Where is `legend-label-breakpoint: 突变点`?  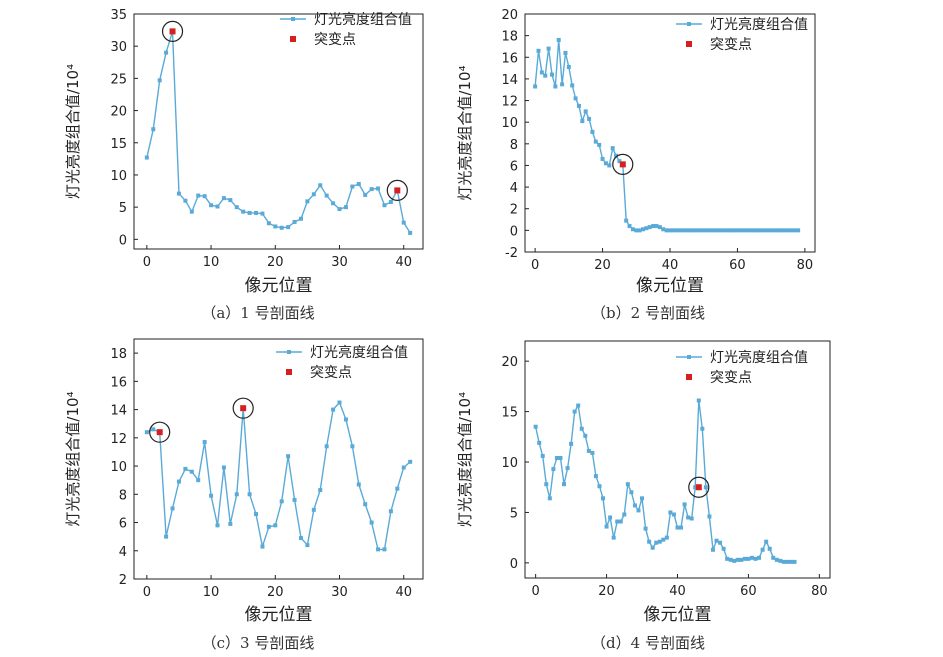
legend-label-breakpoint: 突变点 is located at coordinates (335, 40).